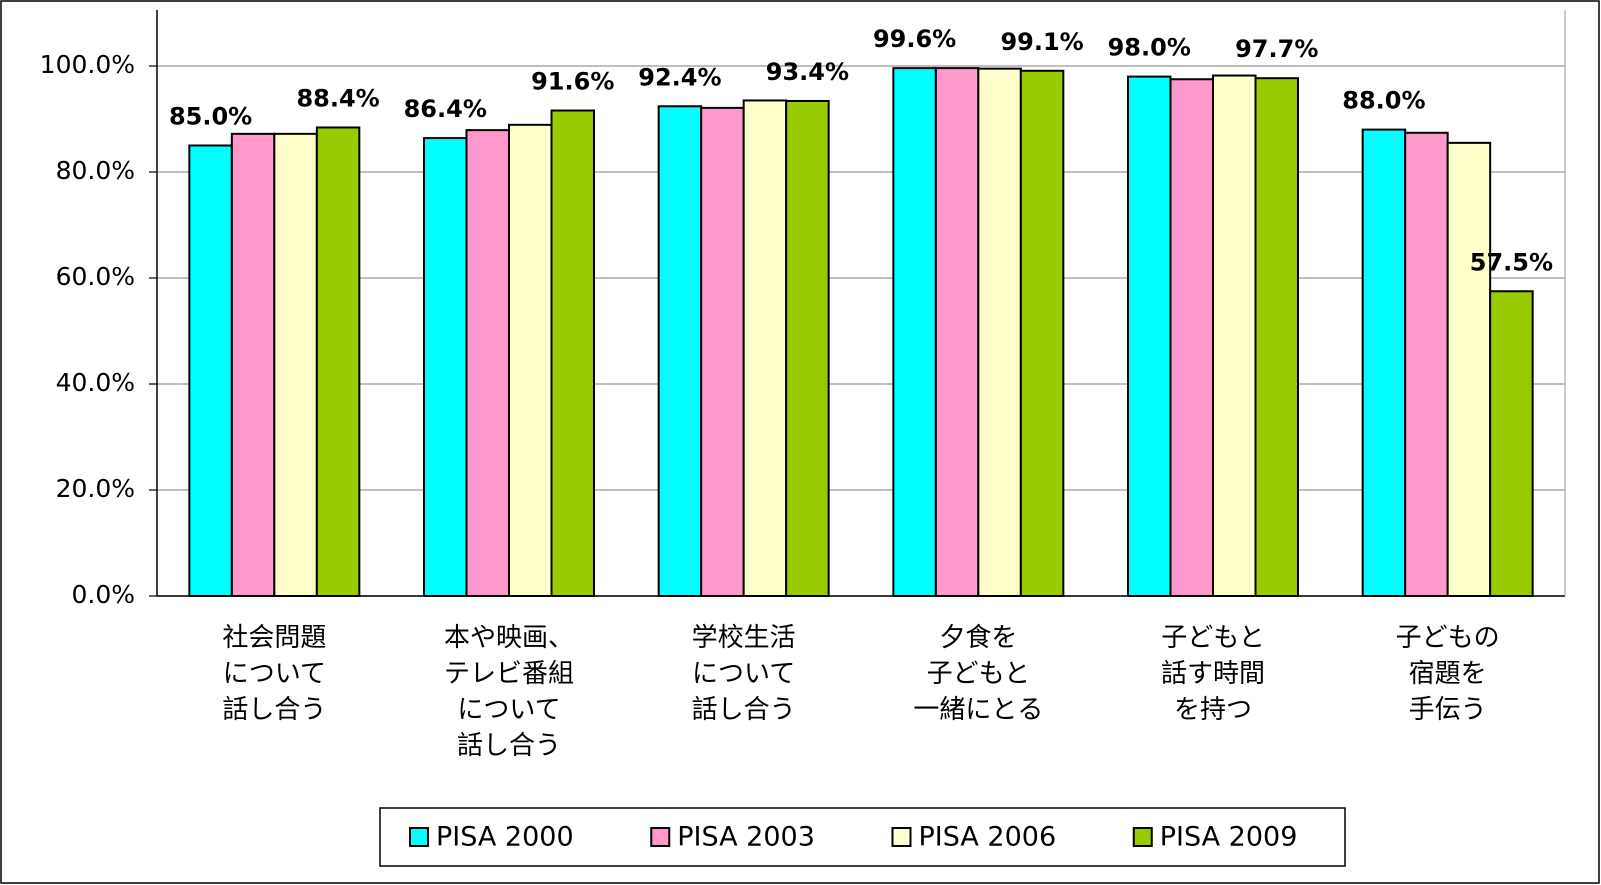 This screenshot has width=1601, height=885. Describe the element at coordinates (862, 837) in the screenshot. I see `legend` at that location.